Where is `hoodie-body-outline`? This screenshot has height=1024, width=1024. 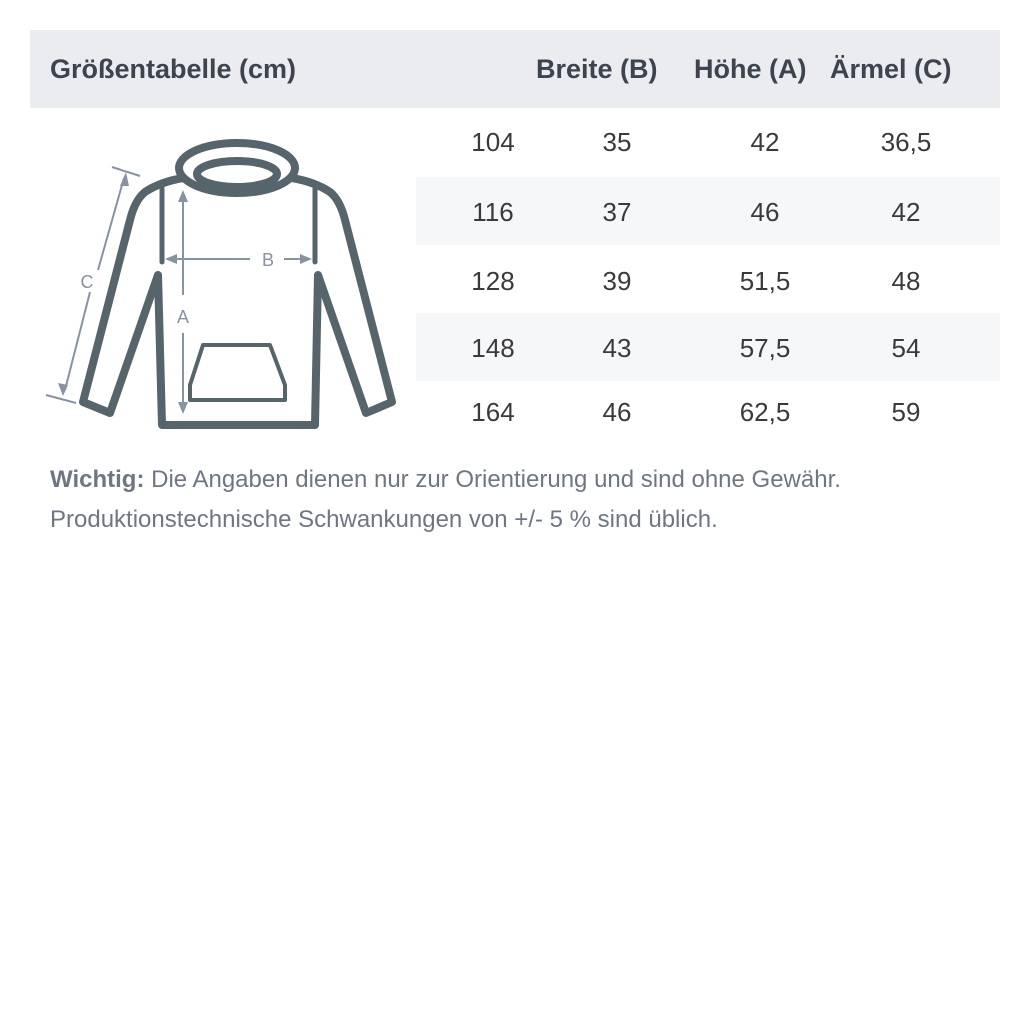 hoodie-body-outline is located at coordinates (237, 301).